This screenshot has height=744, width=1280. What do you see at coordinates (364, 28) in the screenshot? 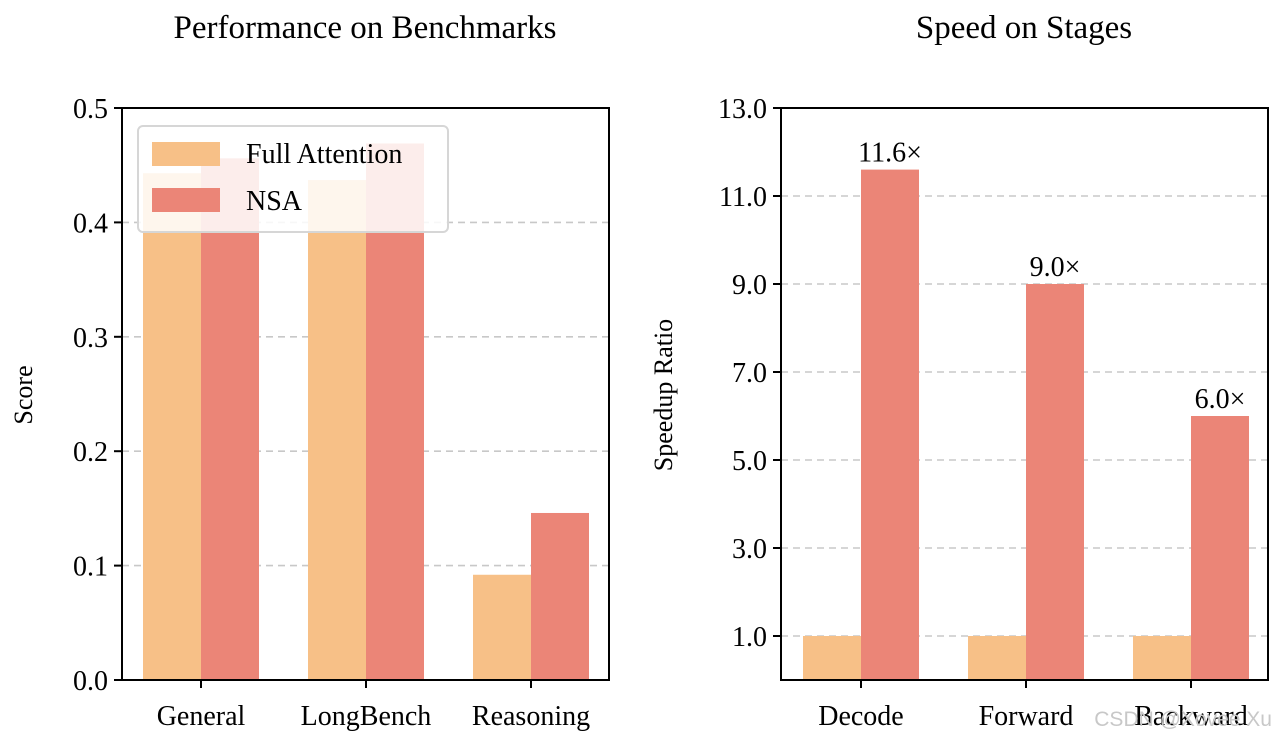
I see `chart-title: Performance on Benchmarks` at bounding box center [364, 28].